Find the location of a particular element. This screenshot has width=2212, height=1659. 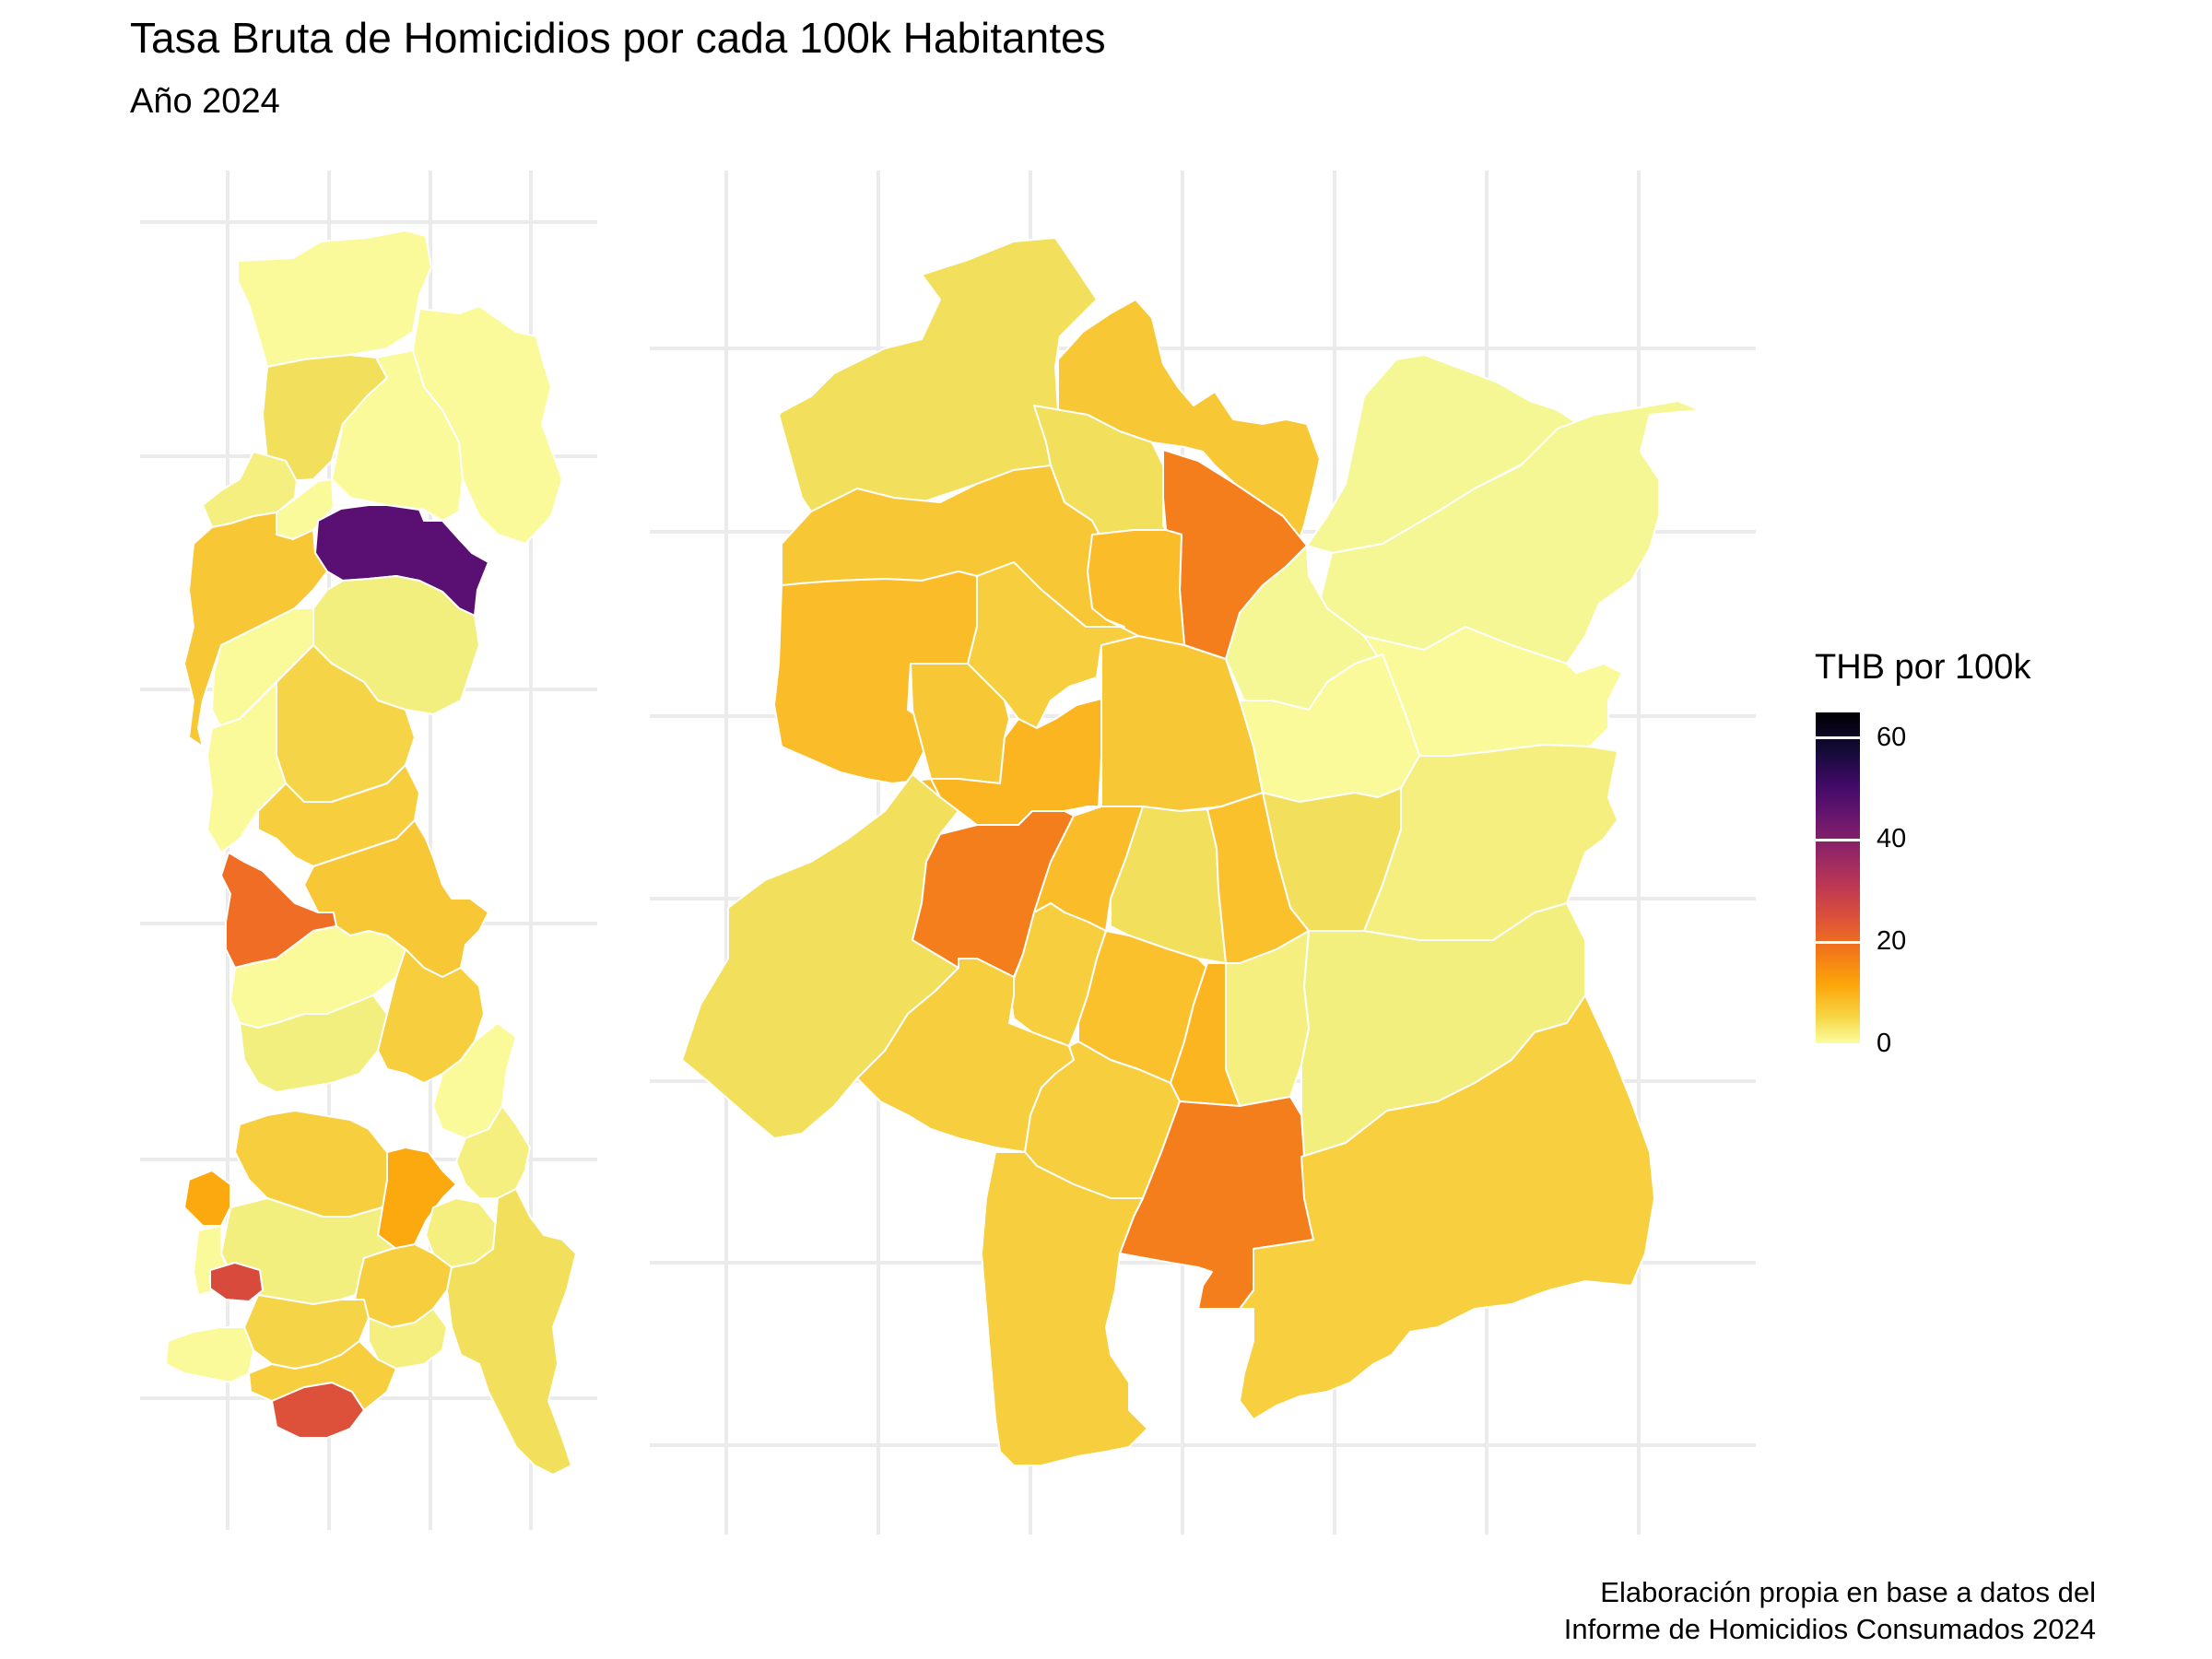

legend-tick-label: 20 is located at coordinates (1892, 941).